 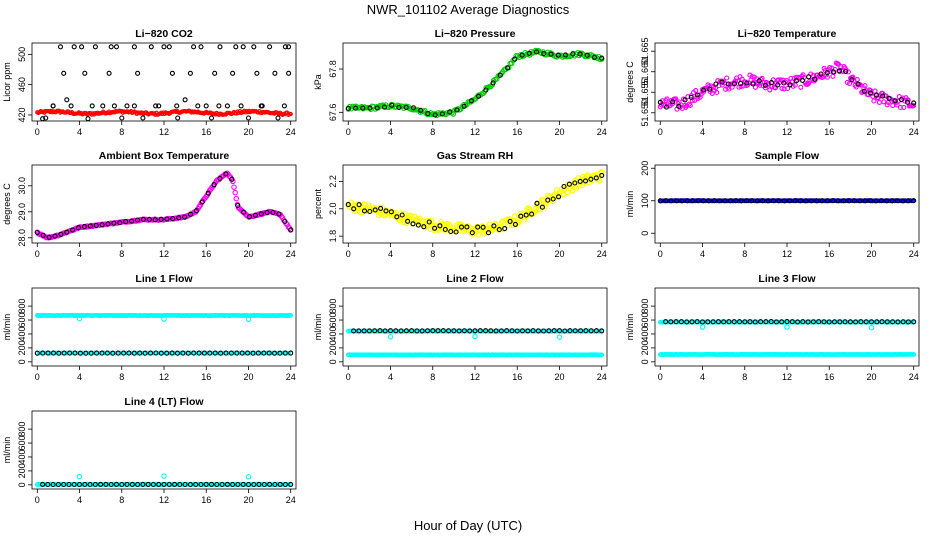 What do you see at coordinates (164, 315) in the screenshot?
I see `series-continuous-high` at bounding box center [164, 315].